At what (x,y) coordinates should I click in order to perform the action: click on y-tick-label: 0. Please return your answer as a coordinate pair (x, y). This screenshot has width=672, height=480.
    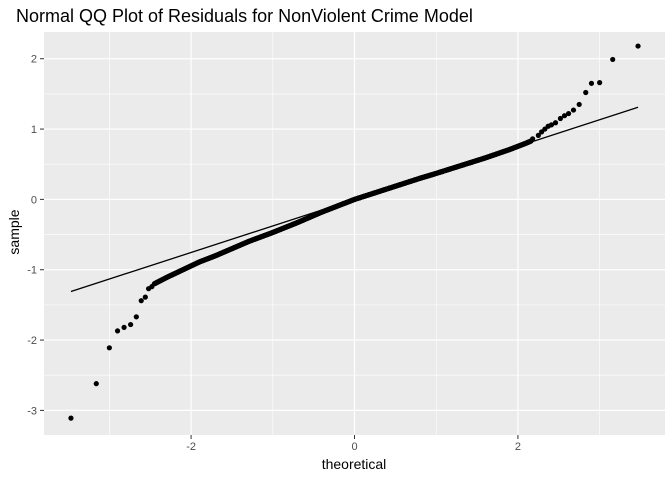
    Looking at the image, I should click on (34, 200).